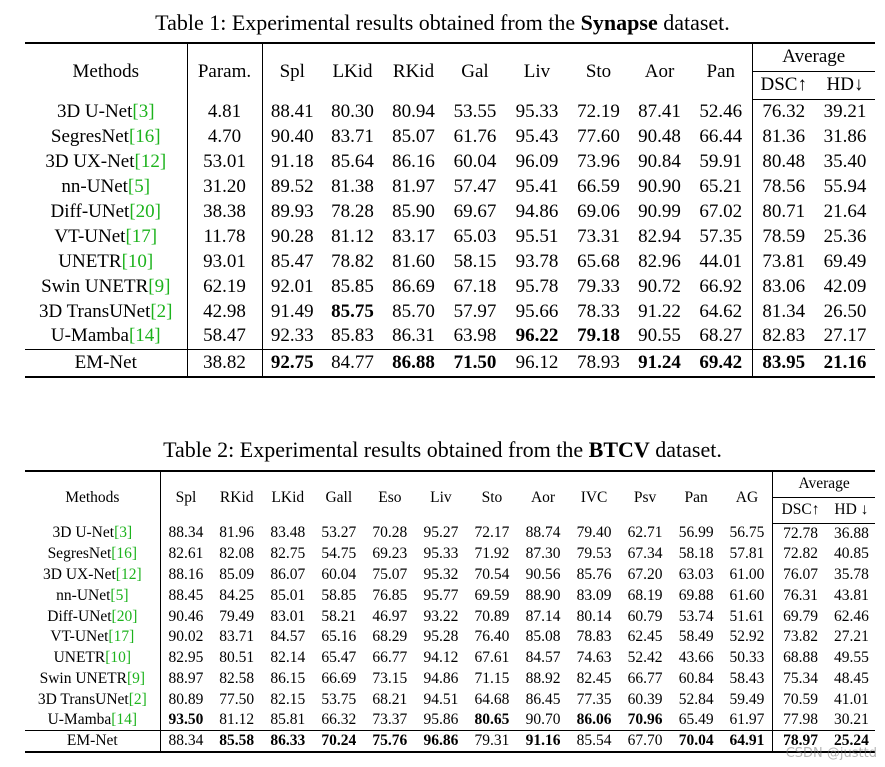 The height and width of the screenshot is (767, 885). What do you see at coordinates (696, 678) in the screenshot?
I see `value-cell: 60.84` at bounding box center [696, 678].